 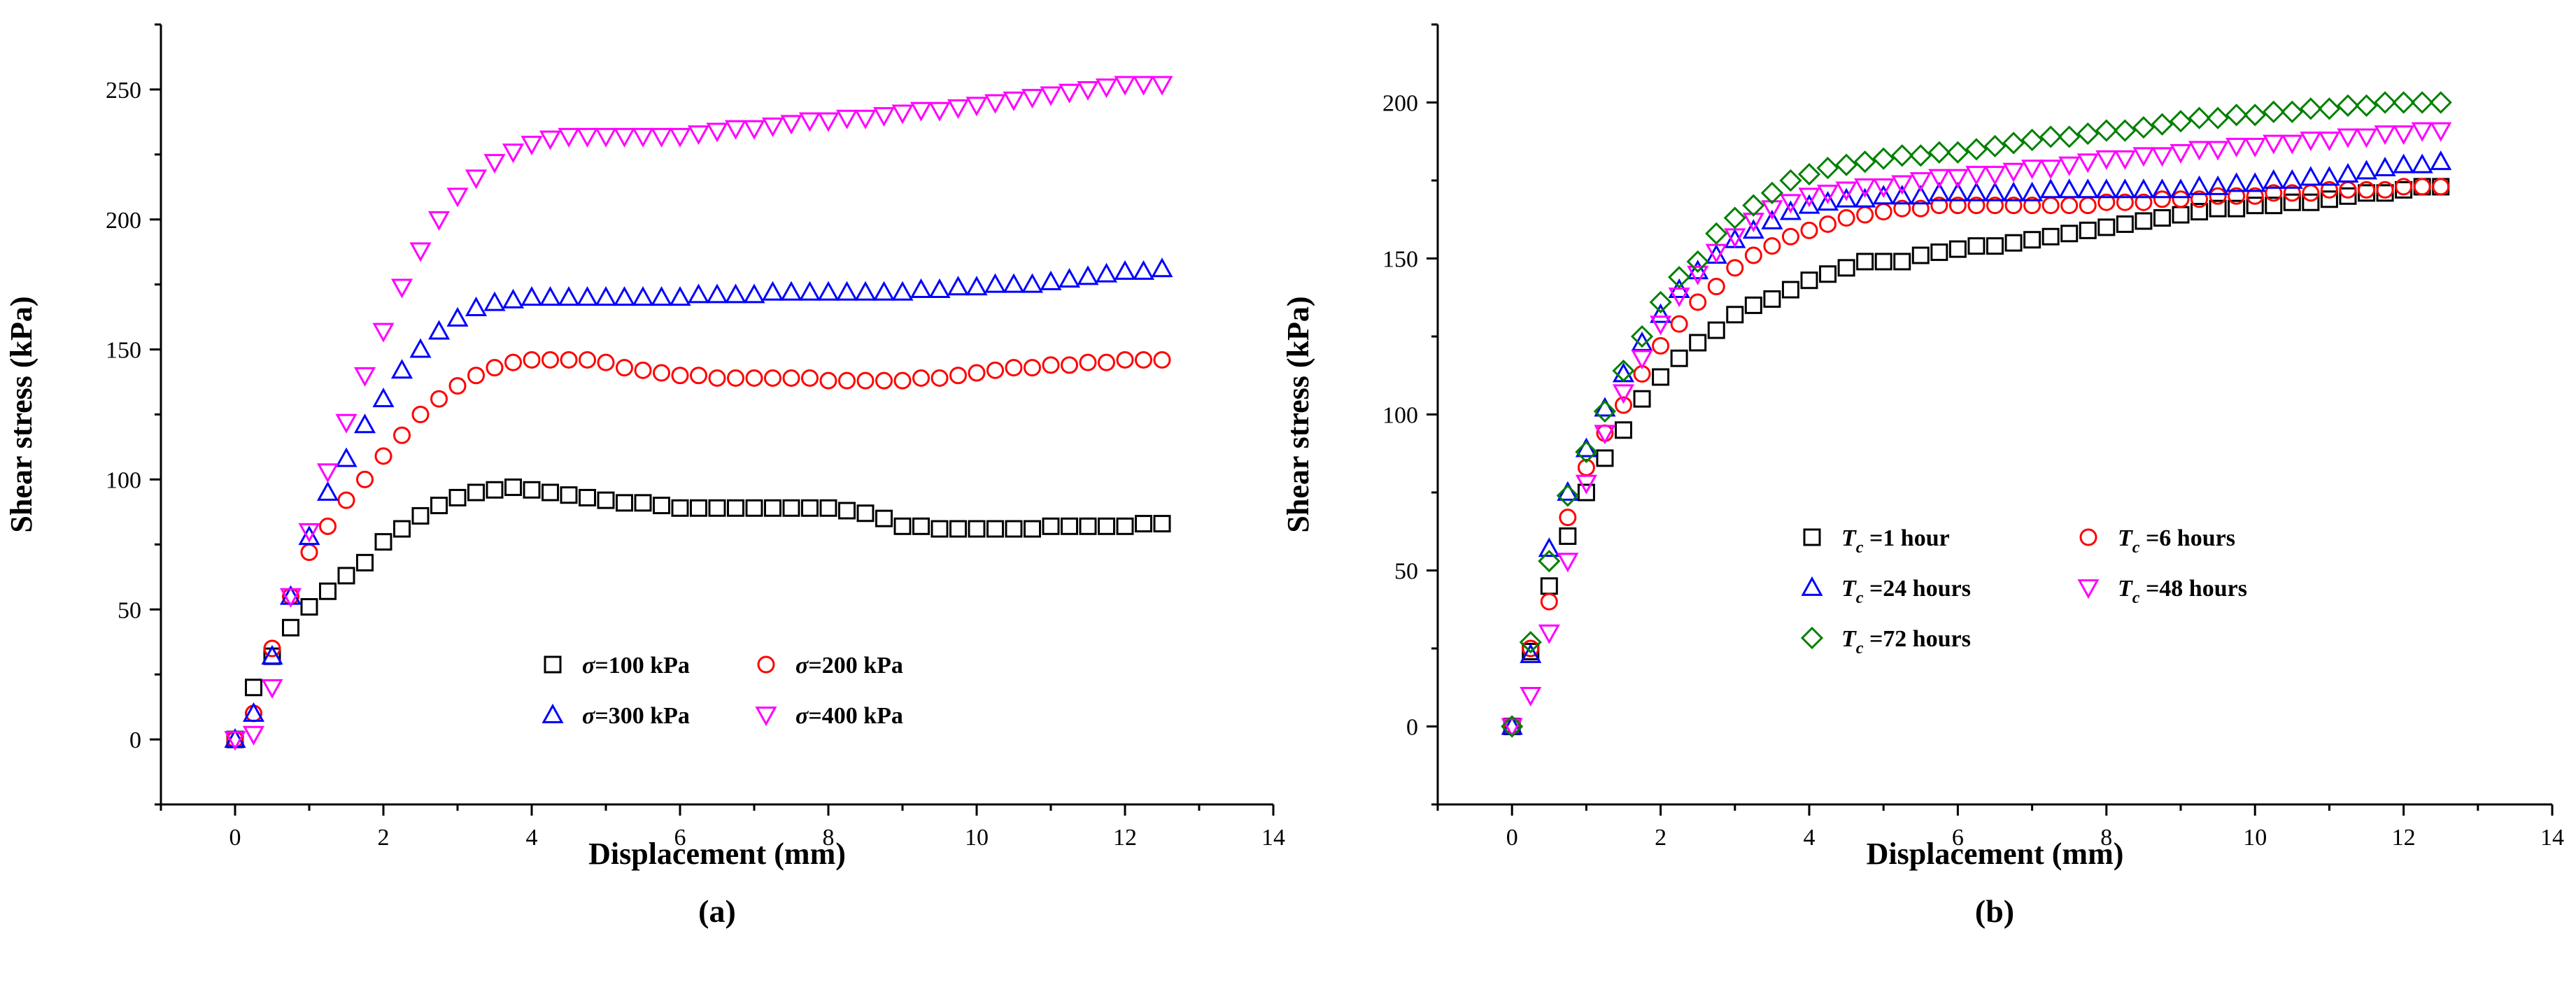 What do you see at coordinates (123, 351) in the screenshot?
I see `y-tick-label: 150` at bounding box center [123, 351].